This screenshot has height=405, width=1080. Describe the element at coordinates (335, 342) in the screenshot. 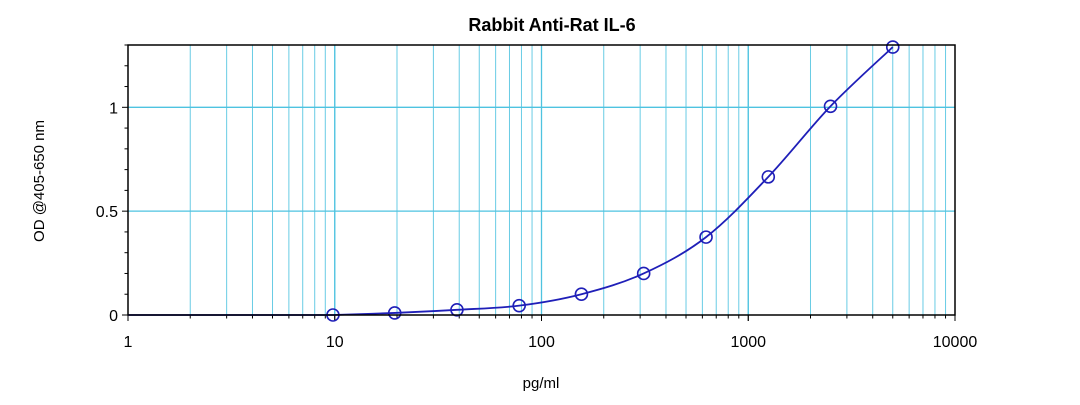

I see `x-tick-label: 10` at that location.